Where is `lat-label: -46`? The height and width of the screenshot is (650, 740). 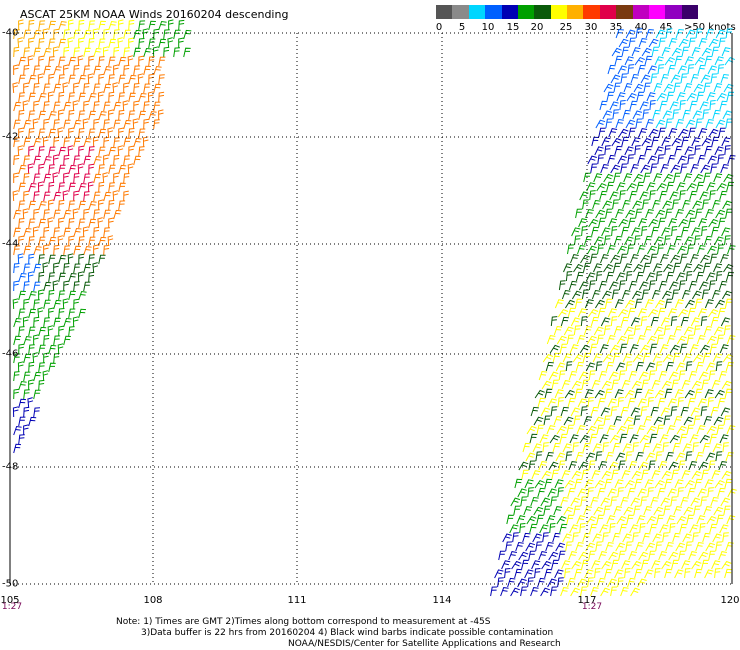
lat-label: -46 is located at coordinates (10, 354).